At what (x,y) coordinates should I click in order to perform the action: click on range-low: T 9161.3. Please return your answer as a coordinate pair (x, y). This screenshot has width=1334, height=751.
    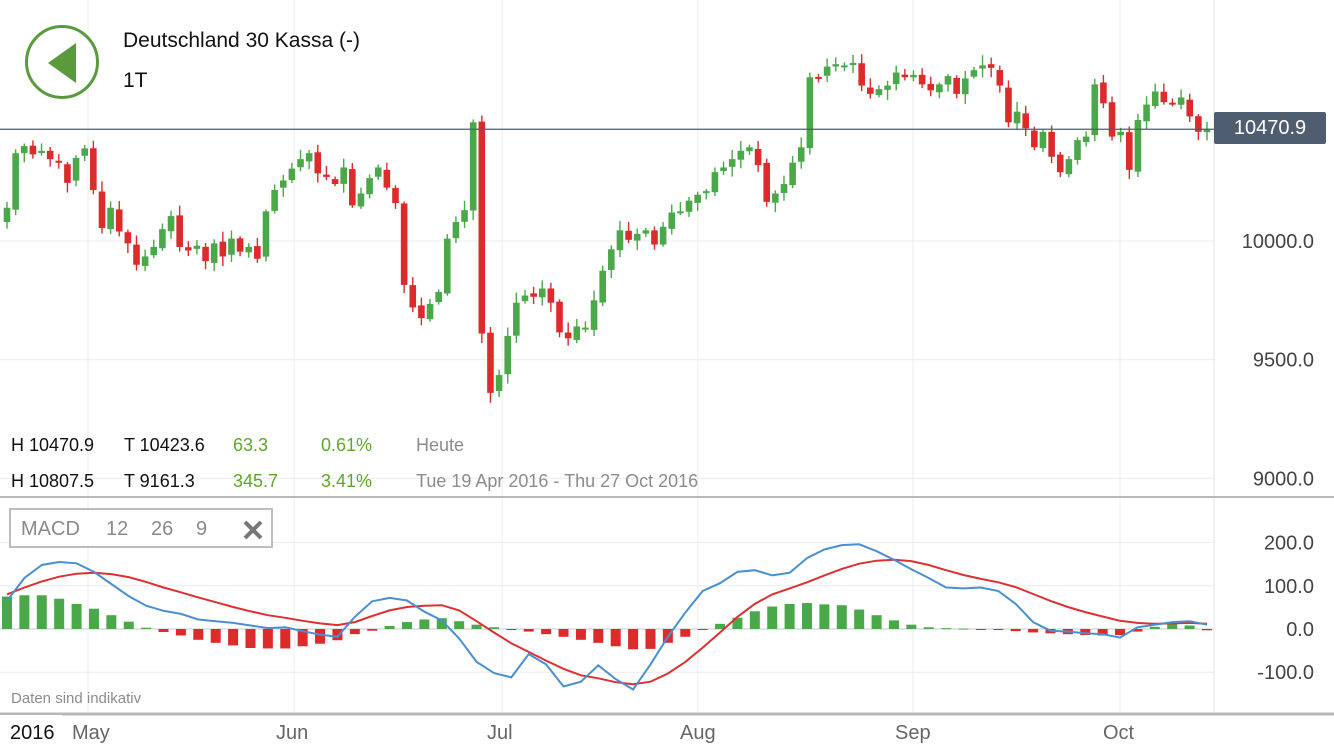
    Looking at the image, I should click on (159, 481).